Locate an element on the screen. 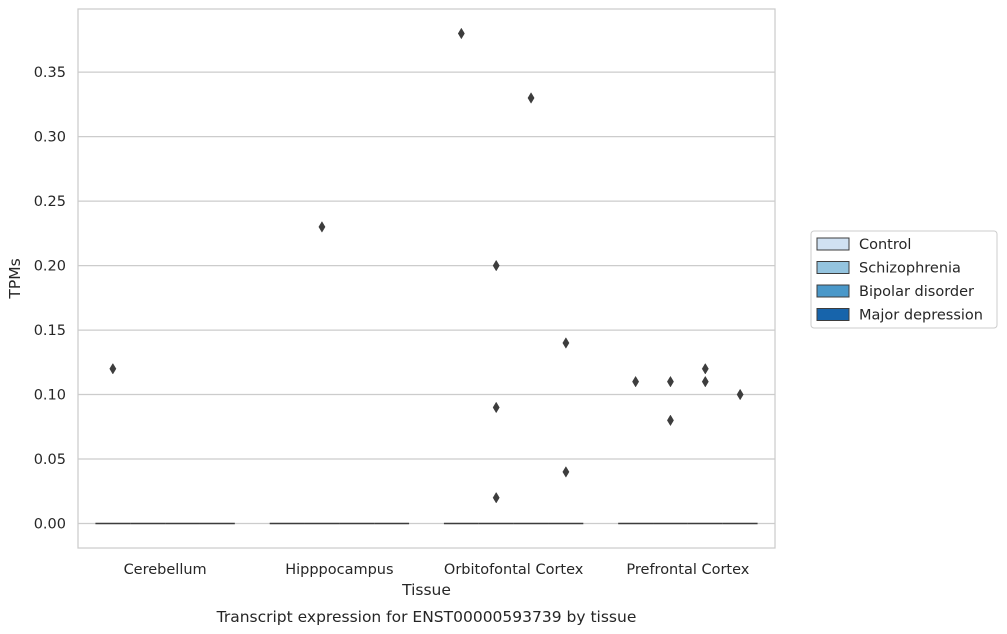 Image resolution: width=1007 pixels, height=634 pixels. y-tick-label: 0.05 is located at coordinates (50, 460).